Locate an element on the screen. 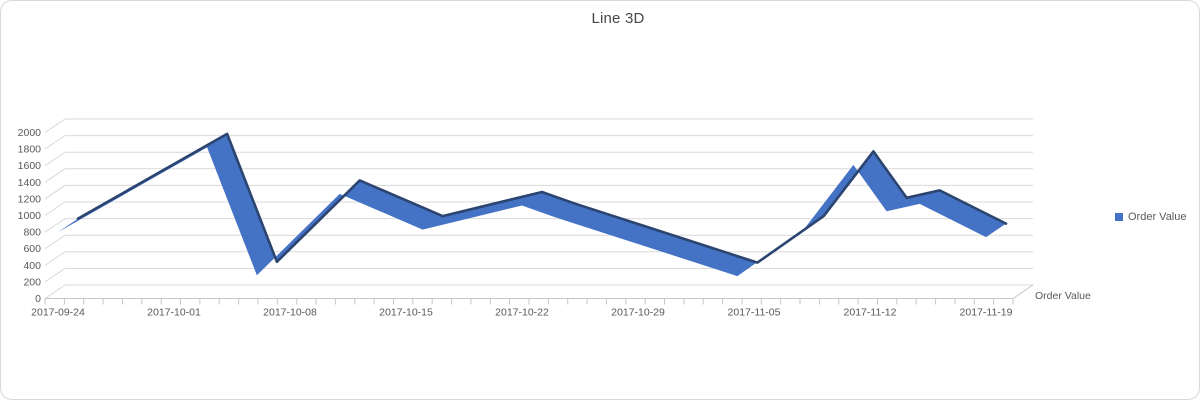 The image size is (1200, 400). legend-series-label: Order Value is located at coordinates (1157, 217).